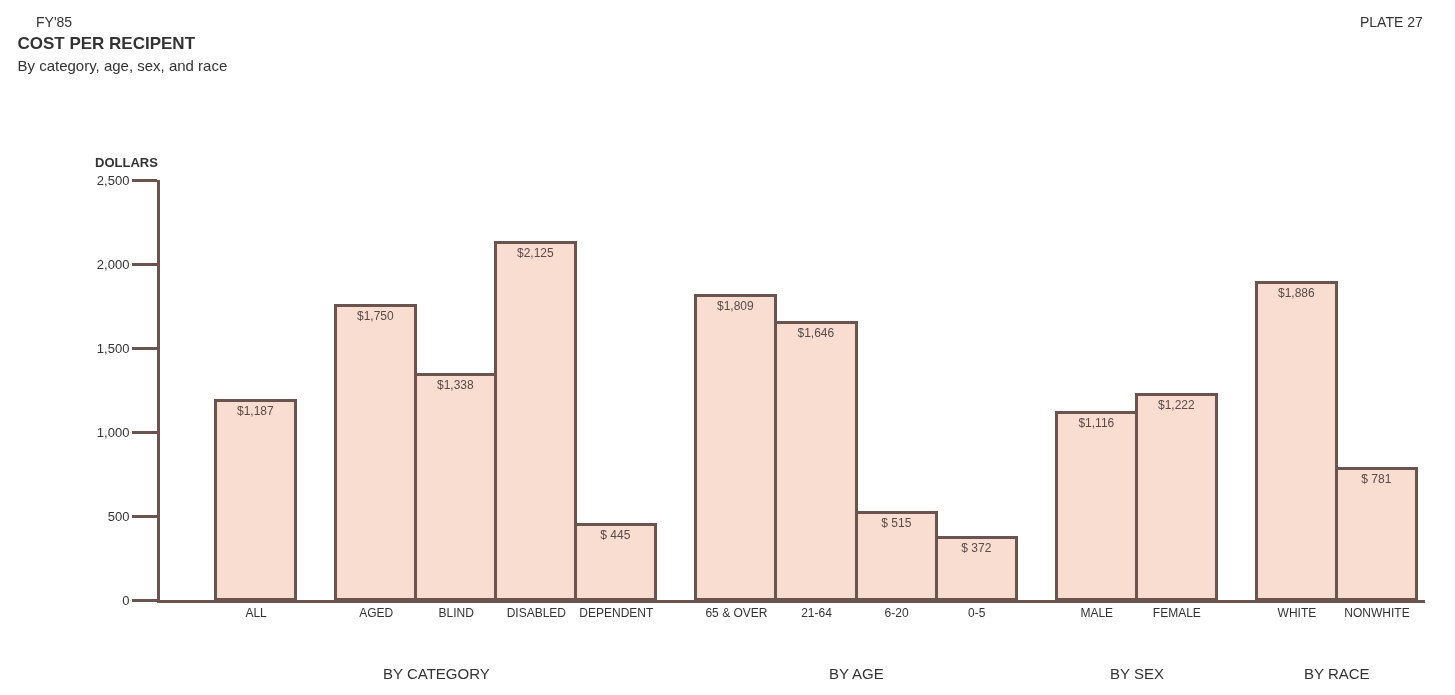  Describe the element at coordinates (113, 348) in the screenshot. I see `y-tick-label: 1,500` at that location.